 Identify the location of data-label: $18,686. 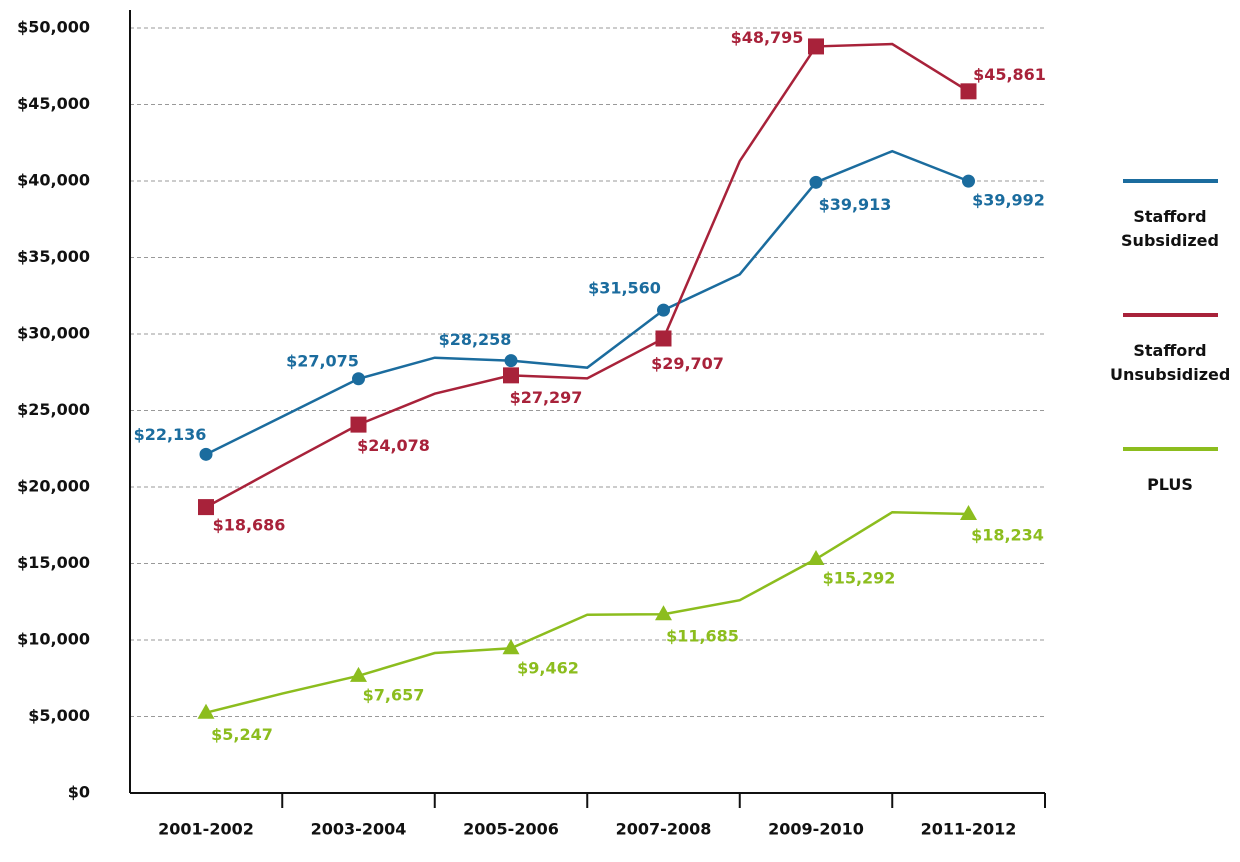
(249, 525).